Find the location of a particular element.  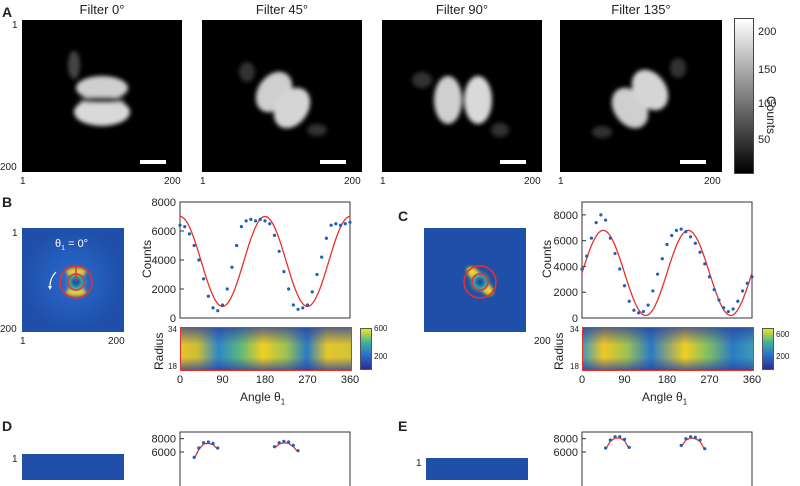

panel-letter-e: E is located at coordinates (403, 426).